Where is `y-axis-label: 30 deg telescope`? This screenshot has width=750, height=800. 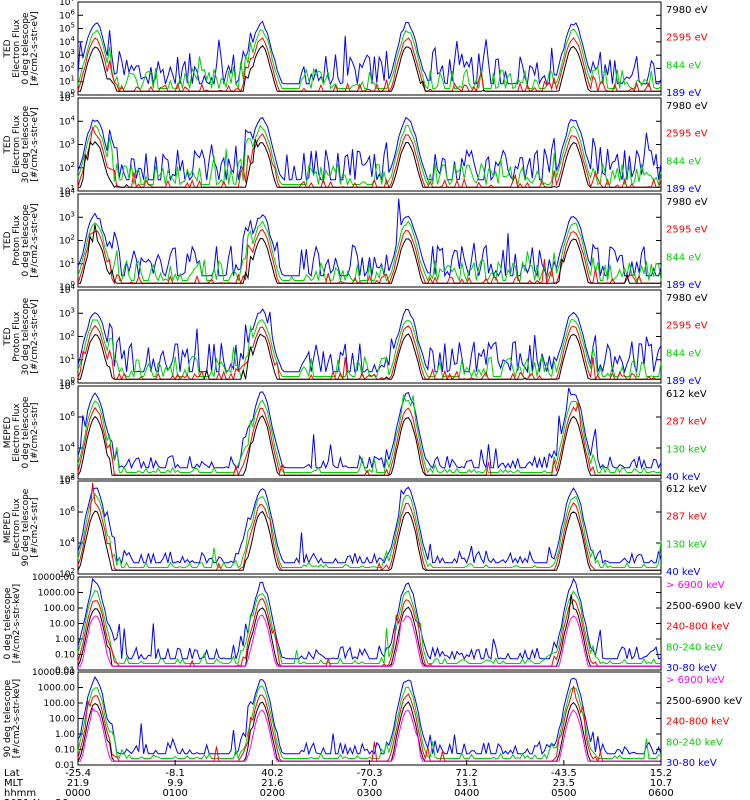
y-axis-label: 30 deg telescope is located at coordinates (26, 336).